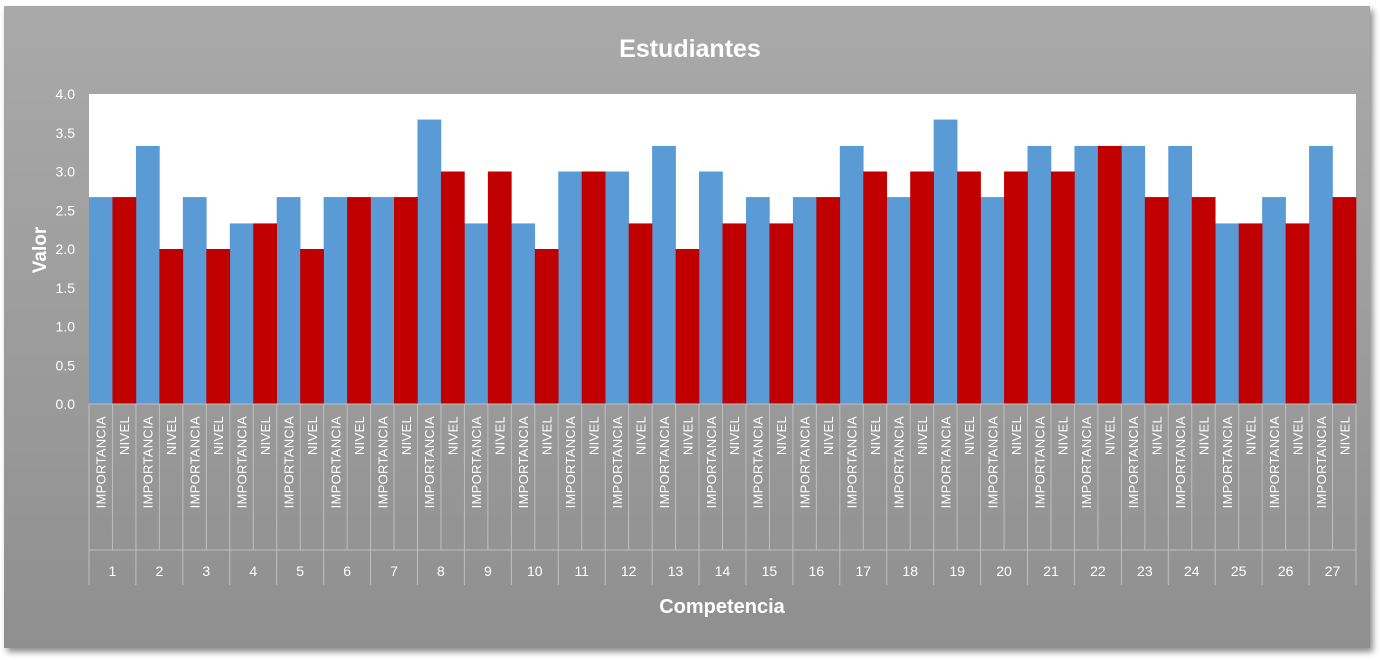 The image size is (1380, 660). What do you see at coordinates (957, 571) in the screenshot?
I see `x-group-label: 19` at bounding box center [957, 571].